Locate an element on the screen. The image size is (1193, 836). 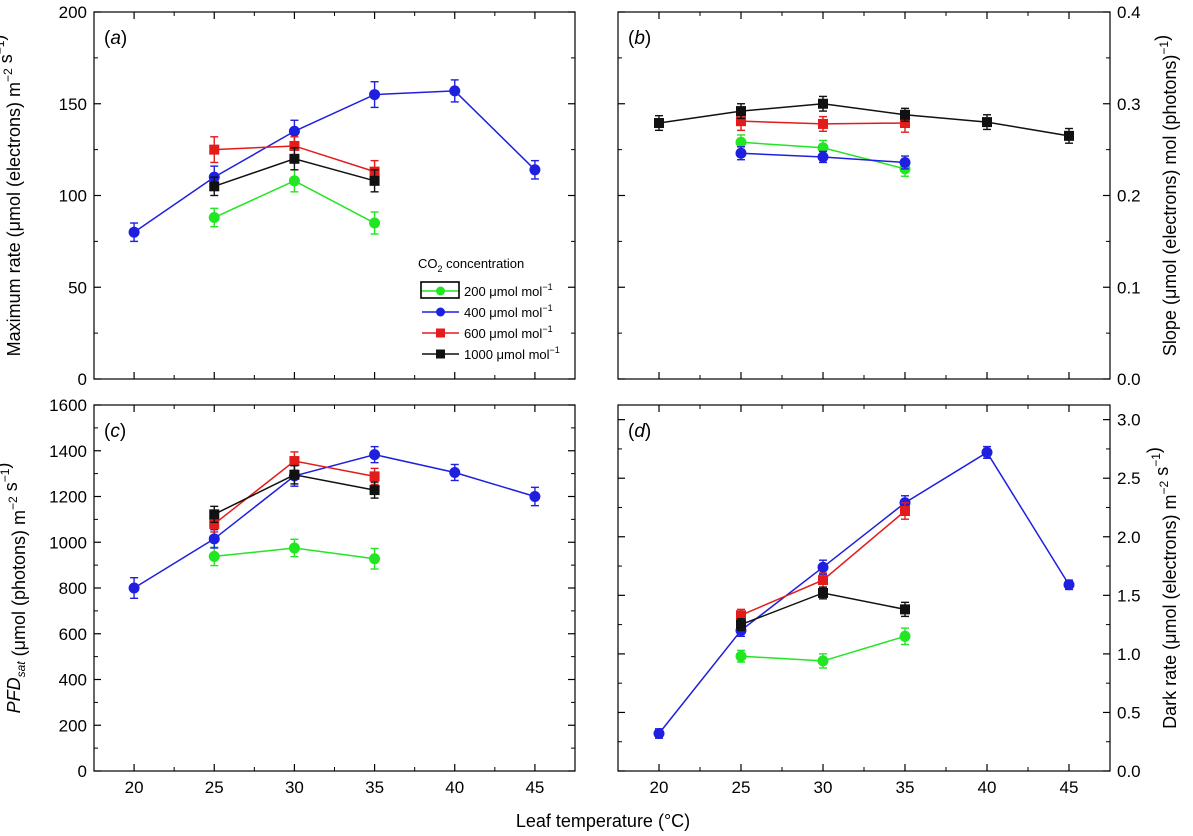
y-tick-label: 1.0 is located at coordinates (1129, 654).